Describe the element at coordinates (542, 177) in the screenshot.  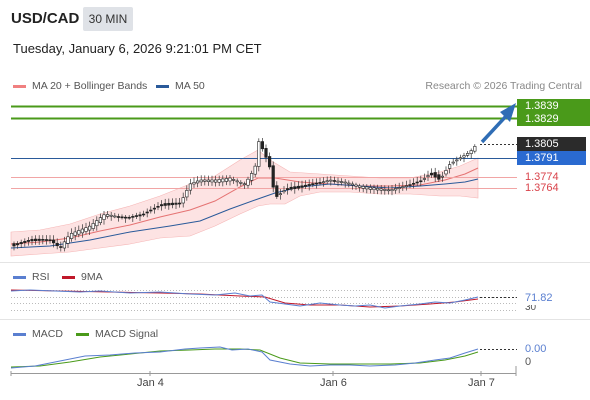
I see `support-price-1: 1.3774` at that location.